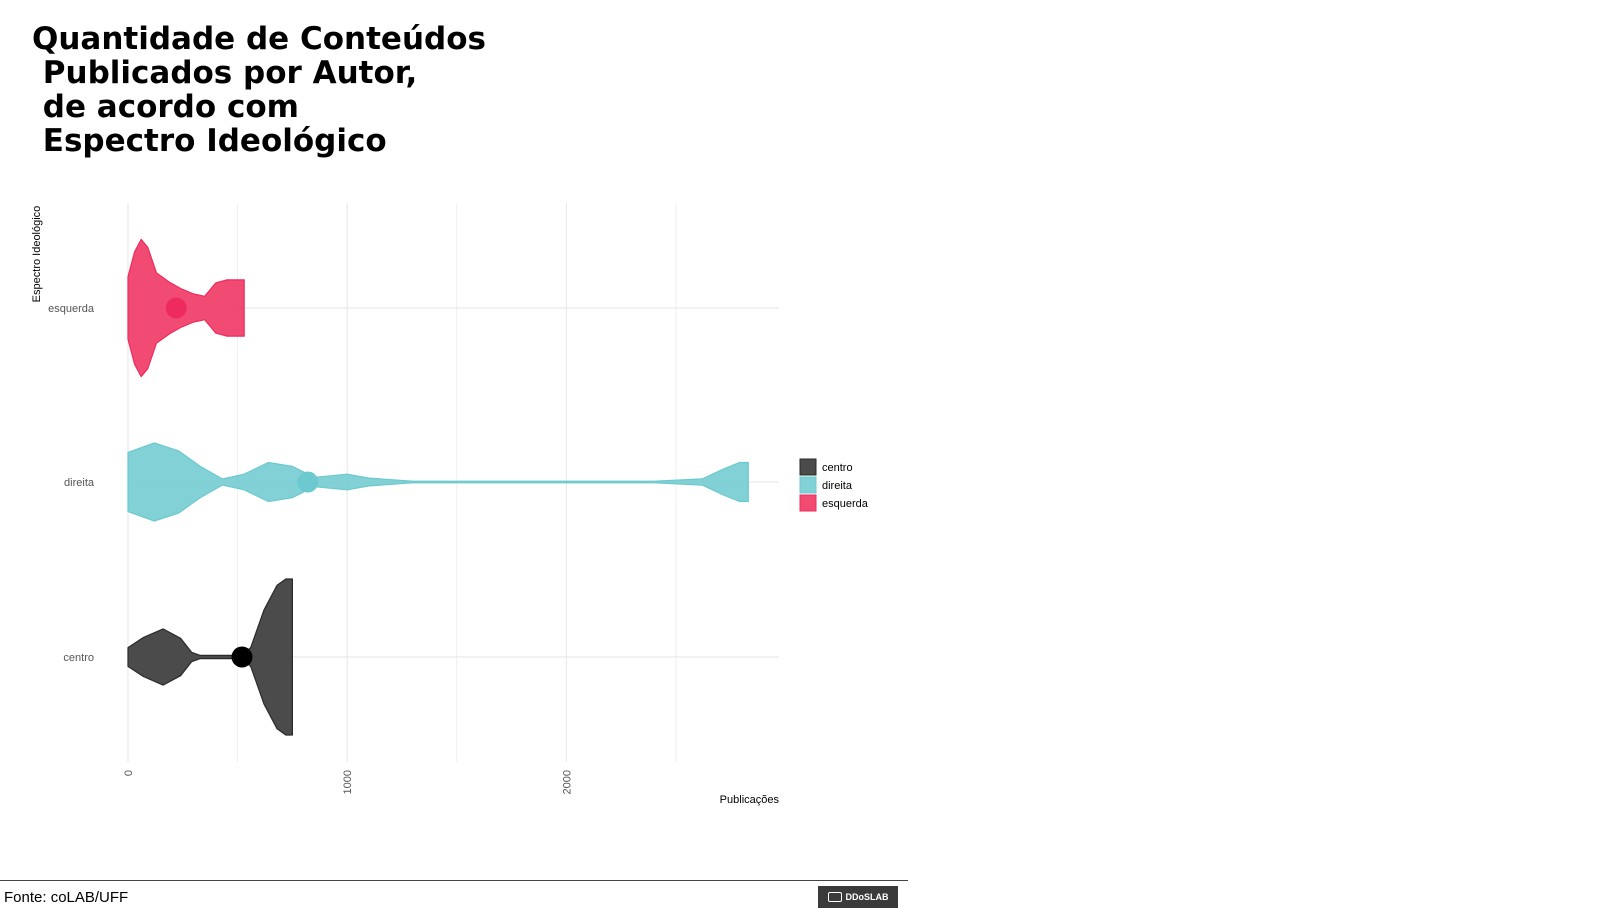 The height and width of the screenshot is (908, 1600). What do you see at coordinates (242, 657) in the screenshot?
I see `mean-point-centro` at bounding box center [242, 657].